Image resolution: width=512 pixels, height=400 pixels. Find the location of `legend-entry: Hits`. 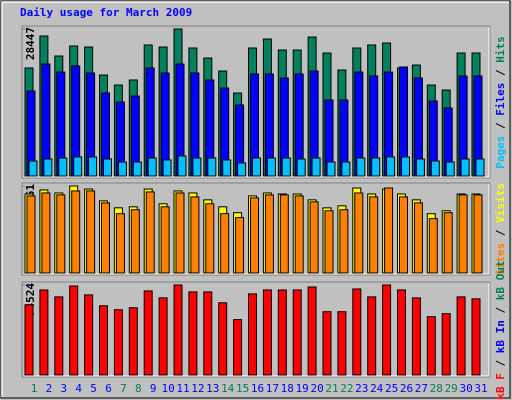

legend-entry: Hits is located at coordinates (500, 49).